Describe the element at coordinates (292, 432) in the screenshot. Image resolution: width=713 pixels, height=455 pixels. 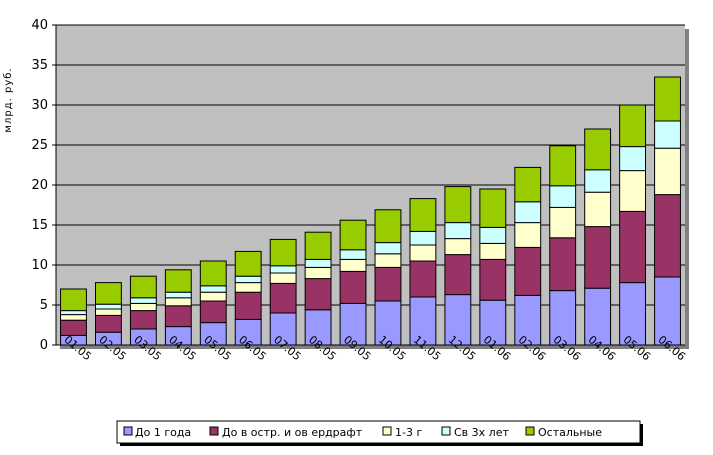
I see `legend-label: До в остр. и ов ердрафт` at that location.